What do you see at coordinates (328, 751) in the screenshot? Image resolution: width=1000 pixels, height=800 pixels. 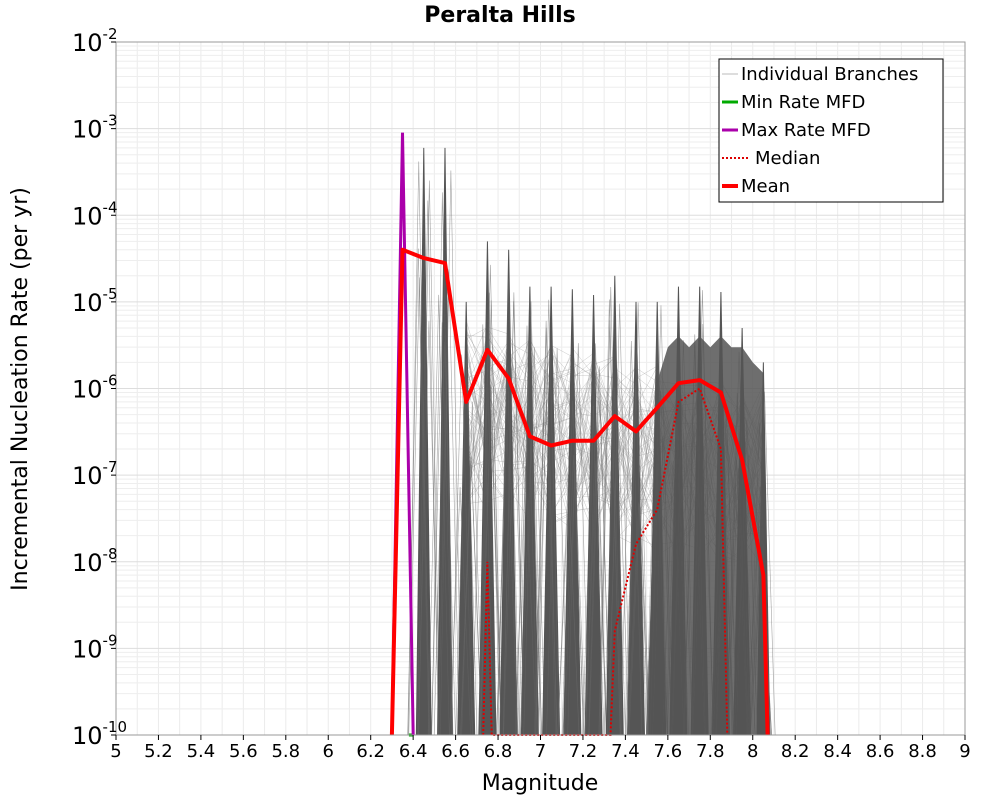 I see `x-tick-label: 6` at bounding box center [328, 751].